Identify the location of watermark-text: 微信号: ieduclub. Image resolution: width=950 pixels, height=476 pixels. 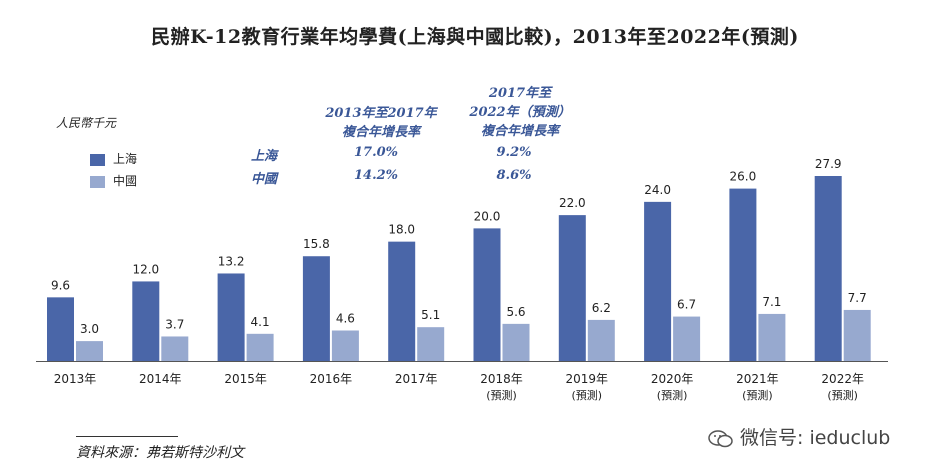
(815, 438).